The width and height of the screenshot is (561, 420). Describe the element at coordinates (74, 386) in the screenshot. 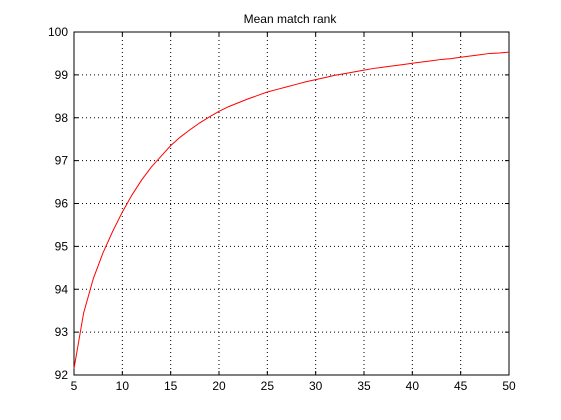

I see `x-tick-label: 5` at that location.